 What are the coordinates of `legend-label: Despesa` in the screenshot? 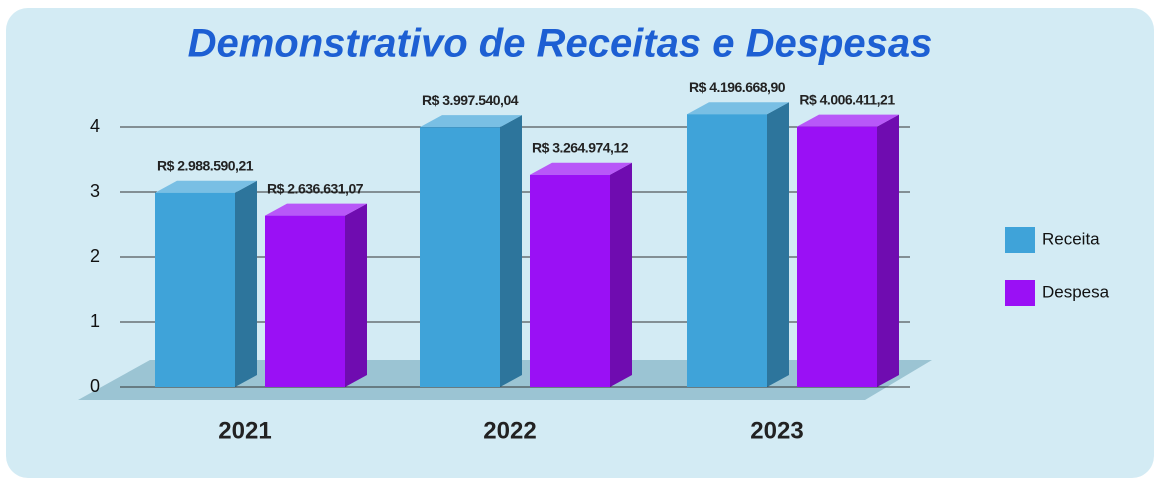 It's located at (1076, 291).